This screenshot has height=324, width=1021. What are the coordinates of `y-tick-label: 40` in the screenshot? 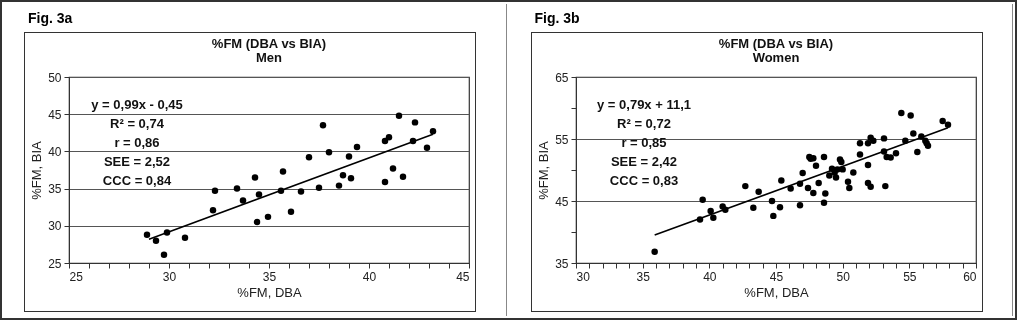 It's located at (55, 151).